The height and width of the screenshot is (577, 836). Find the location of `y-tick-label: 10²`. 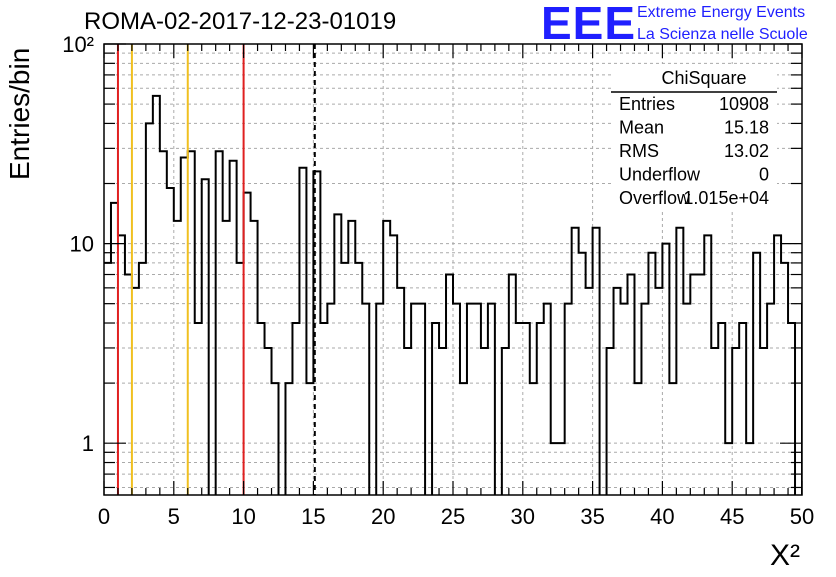

y-tick-label: 10² is located at coordinates (78, 44).